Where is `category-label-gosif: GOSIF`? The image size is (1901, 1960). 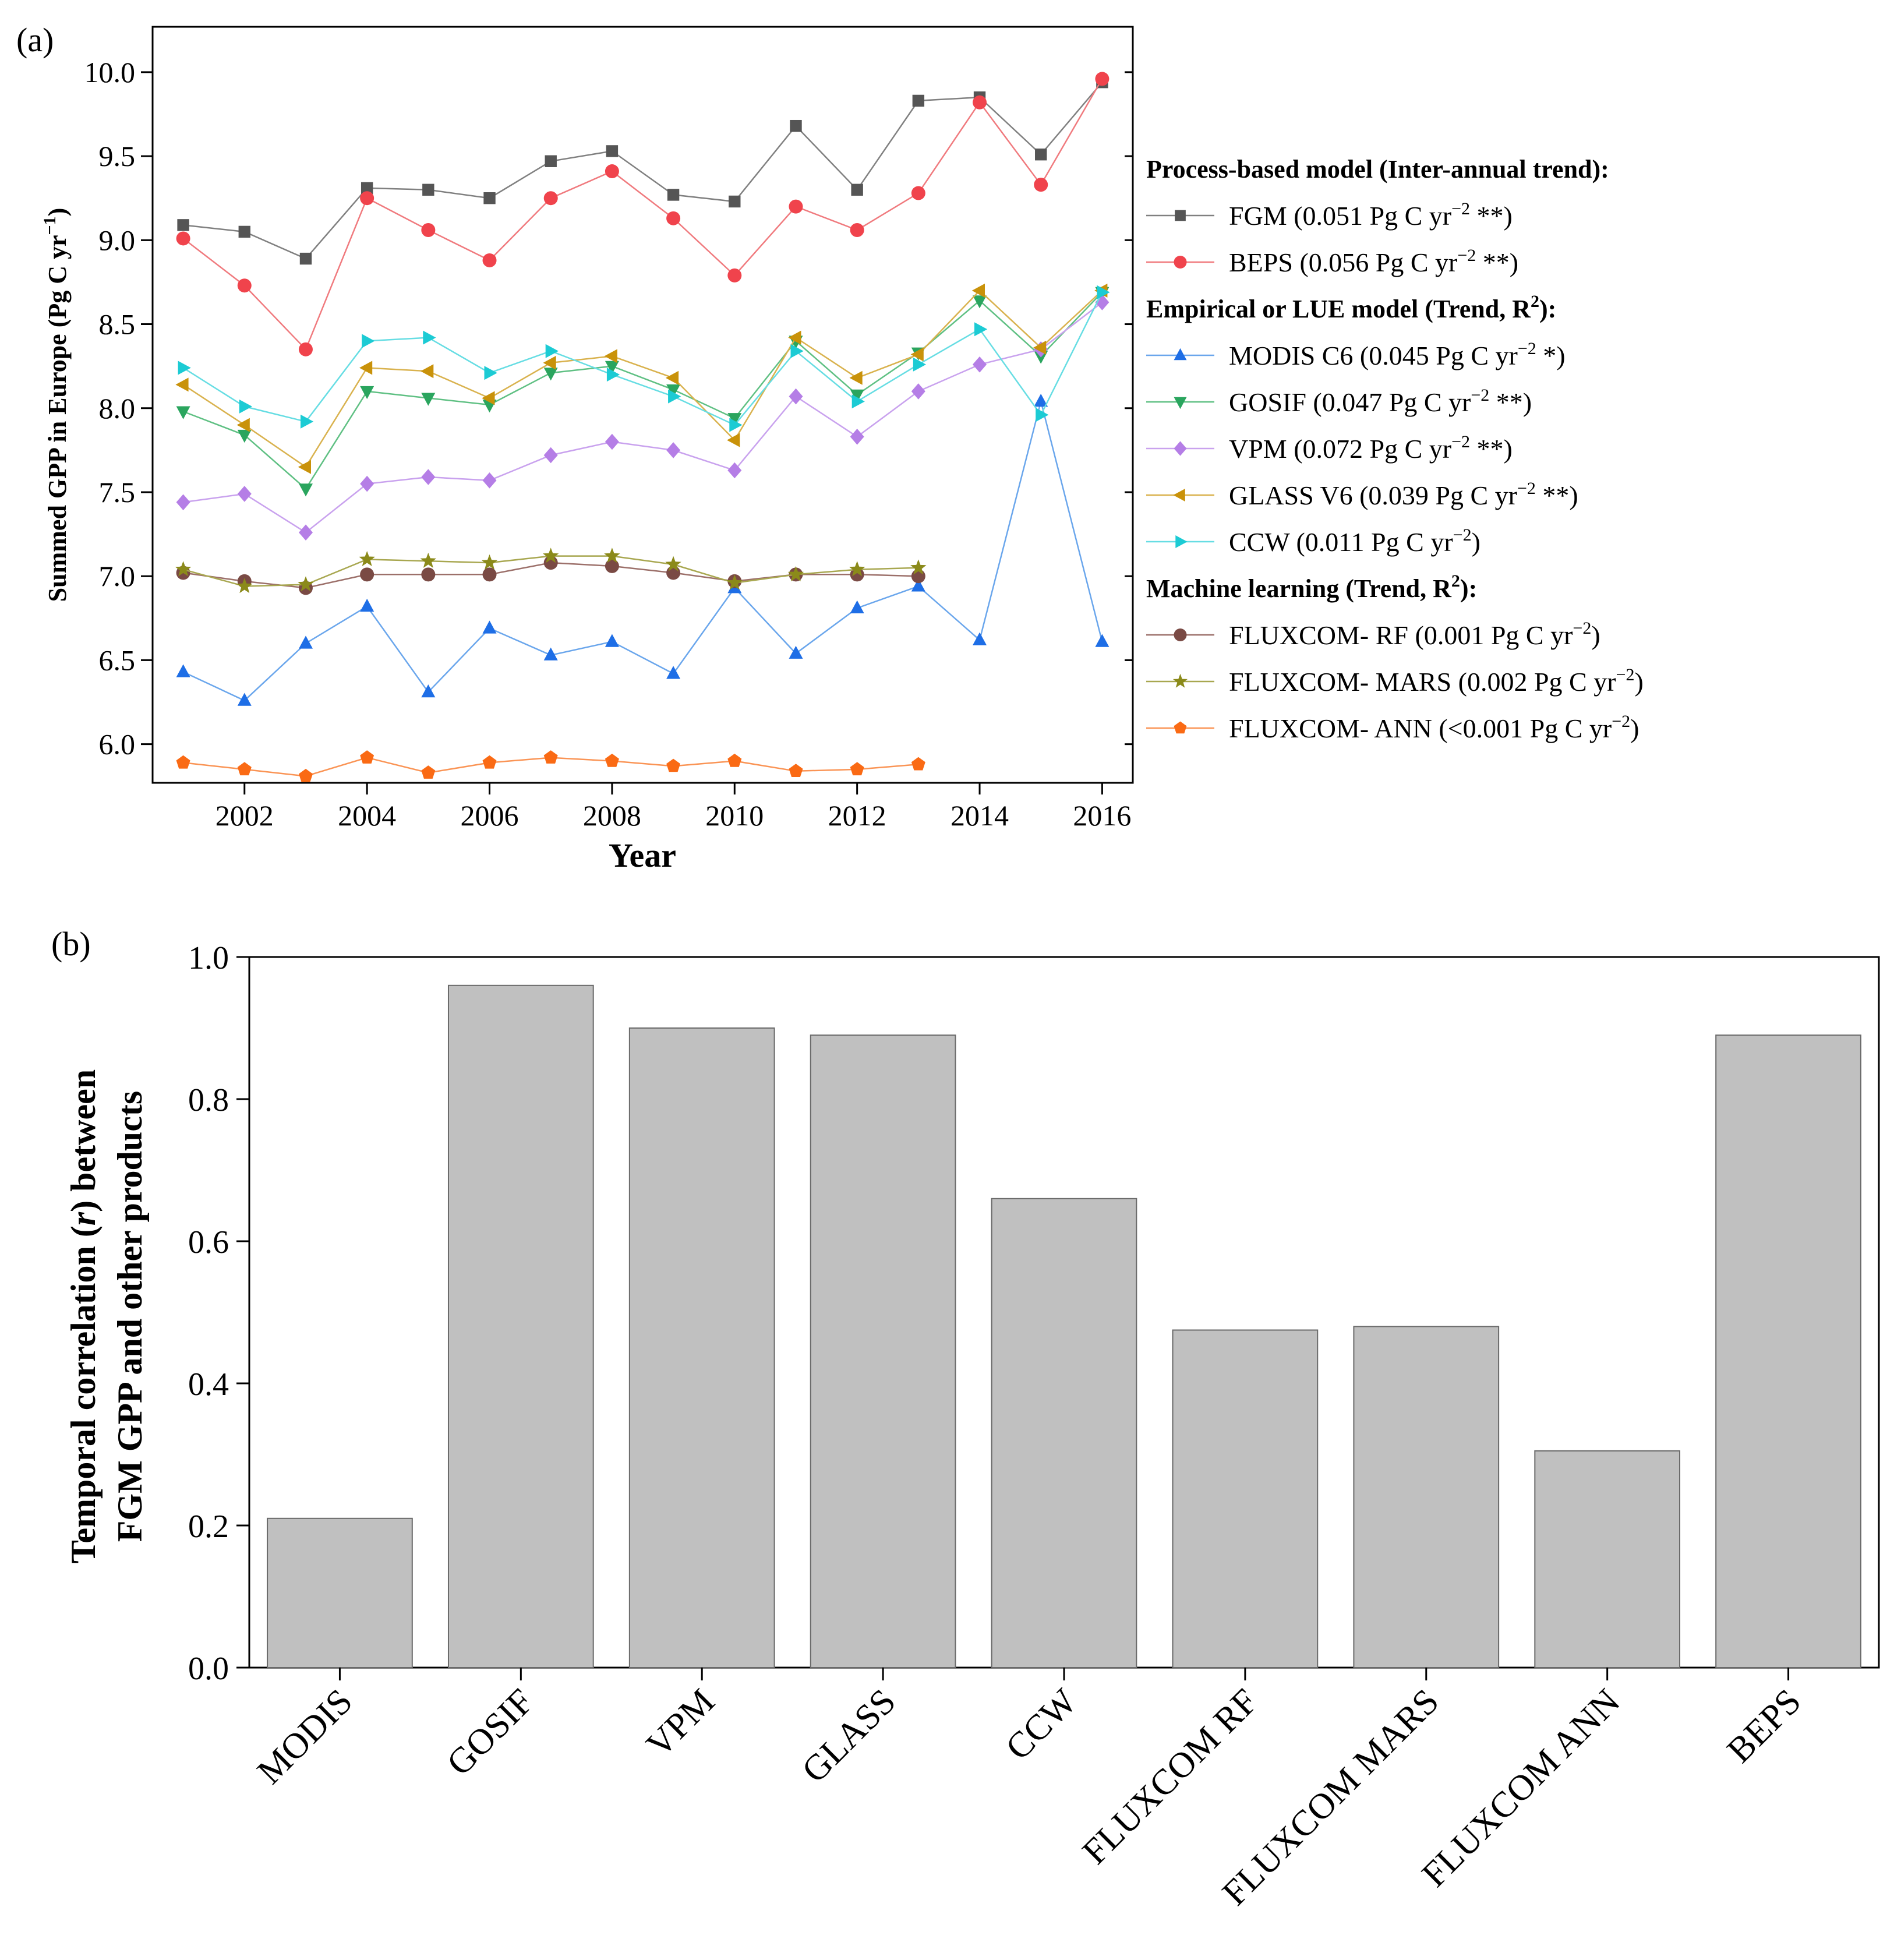
category-label-gosif: GOSIF is located at coordinates (490, 1733).